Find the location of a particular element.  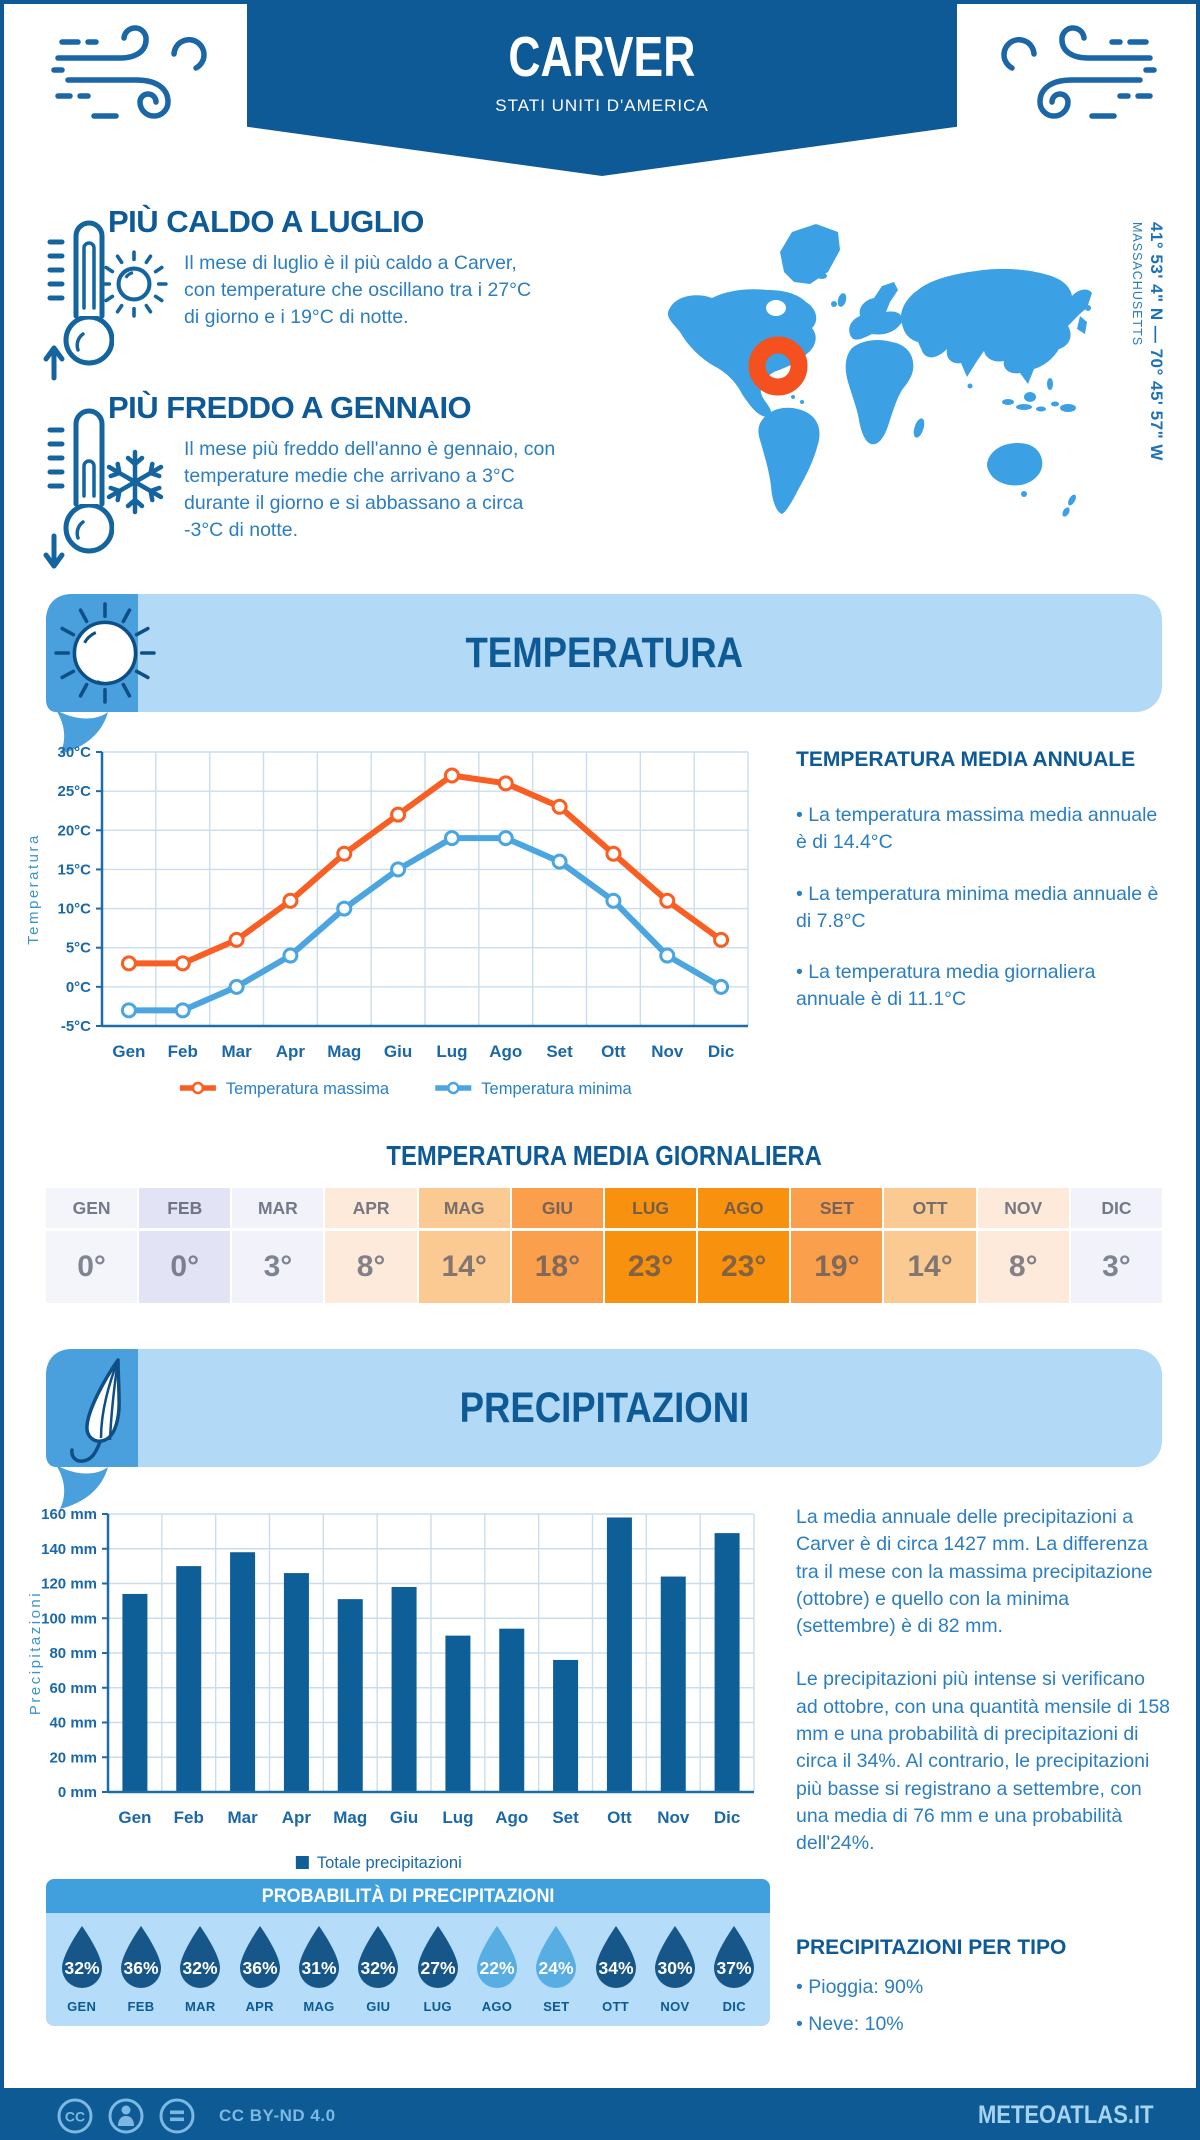

cc-by-icon is located at coordinates (126, 2116).